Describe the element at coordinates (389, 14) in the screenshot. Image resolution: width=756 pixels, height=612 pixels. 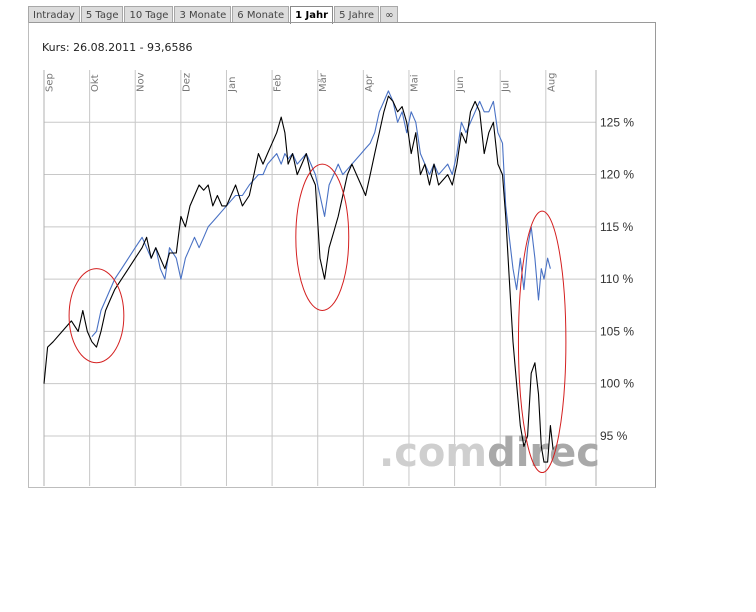
I see `tab-7: ∞` at that location.